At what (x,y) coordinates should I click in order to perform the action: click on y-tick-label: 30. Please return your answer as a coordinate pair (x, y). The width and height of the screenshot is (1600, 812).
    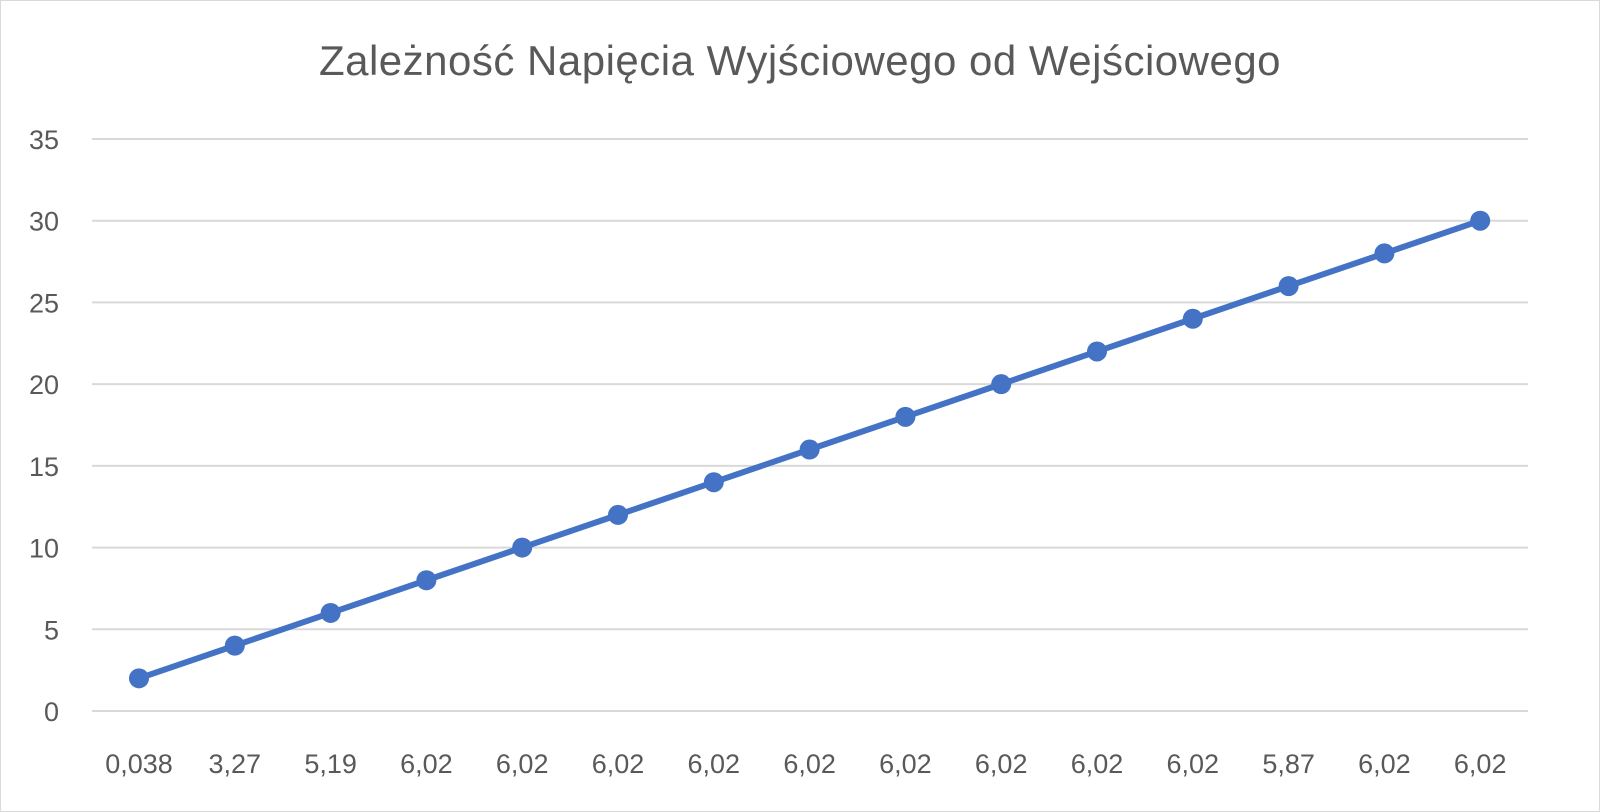
    Looking at the image, I should click on (44, 222).